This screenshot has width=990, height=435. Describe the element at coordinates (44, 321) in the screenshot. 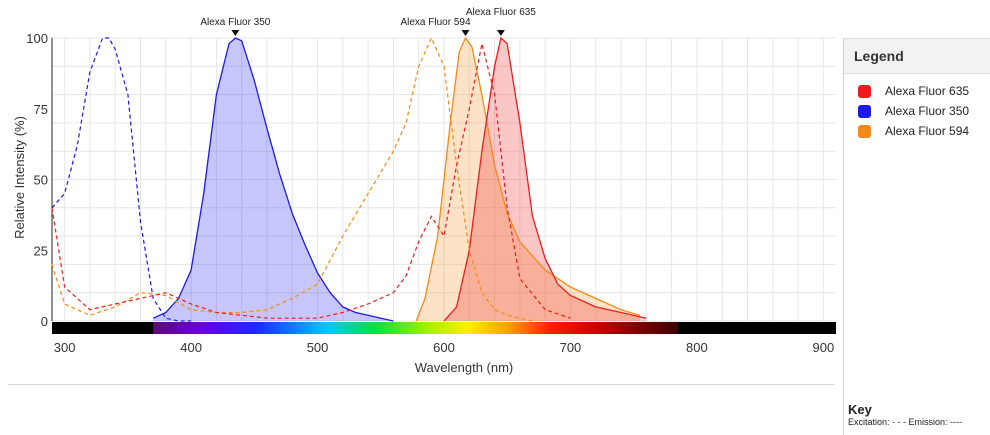

I see `y-tick-label: 0` at that location.